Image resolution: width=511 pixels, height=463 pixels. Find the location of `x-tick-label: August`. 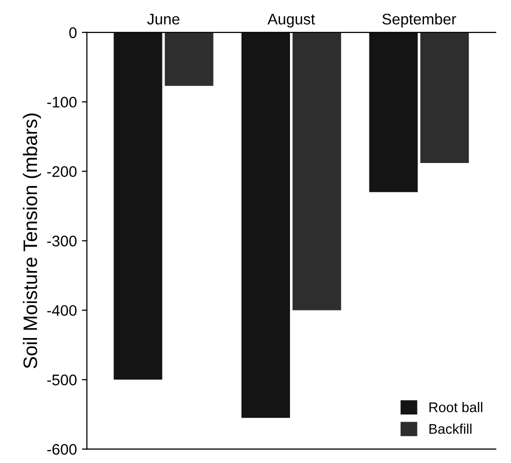

x-tick-label: August is located at coordinates (291, 21).